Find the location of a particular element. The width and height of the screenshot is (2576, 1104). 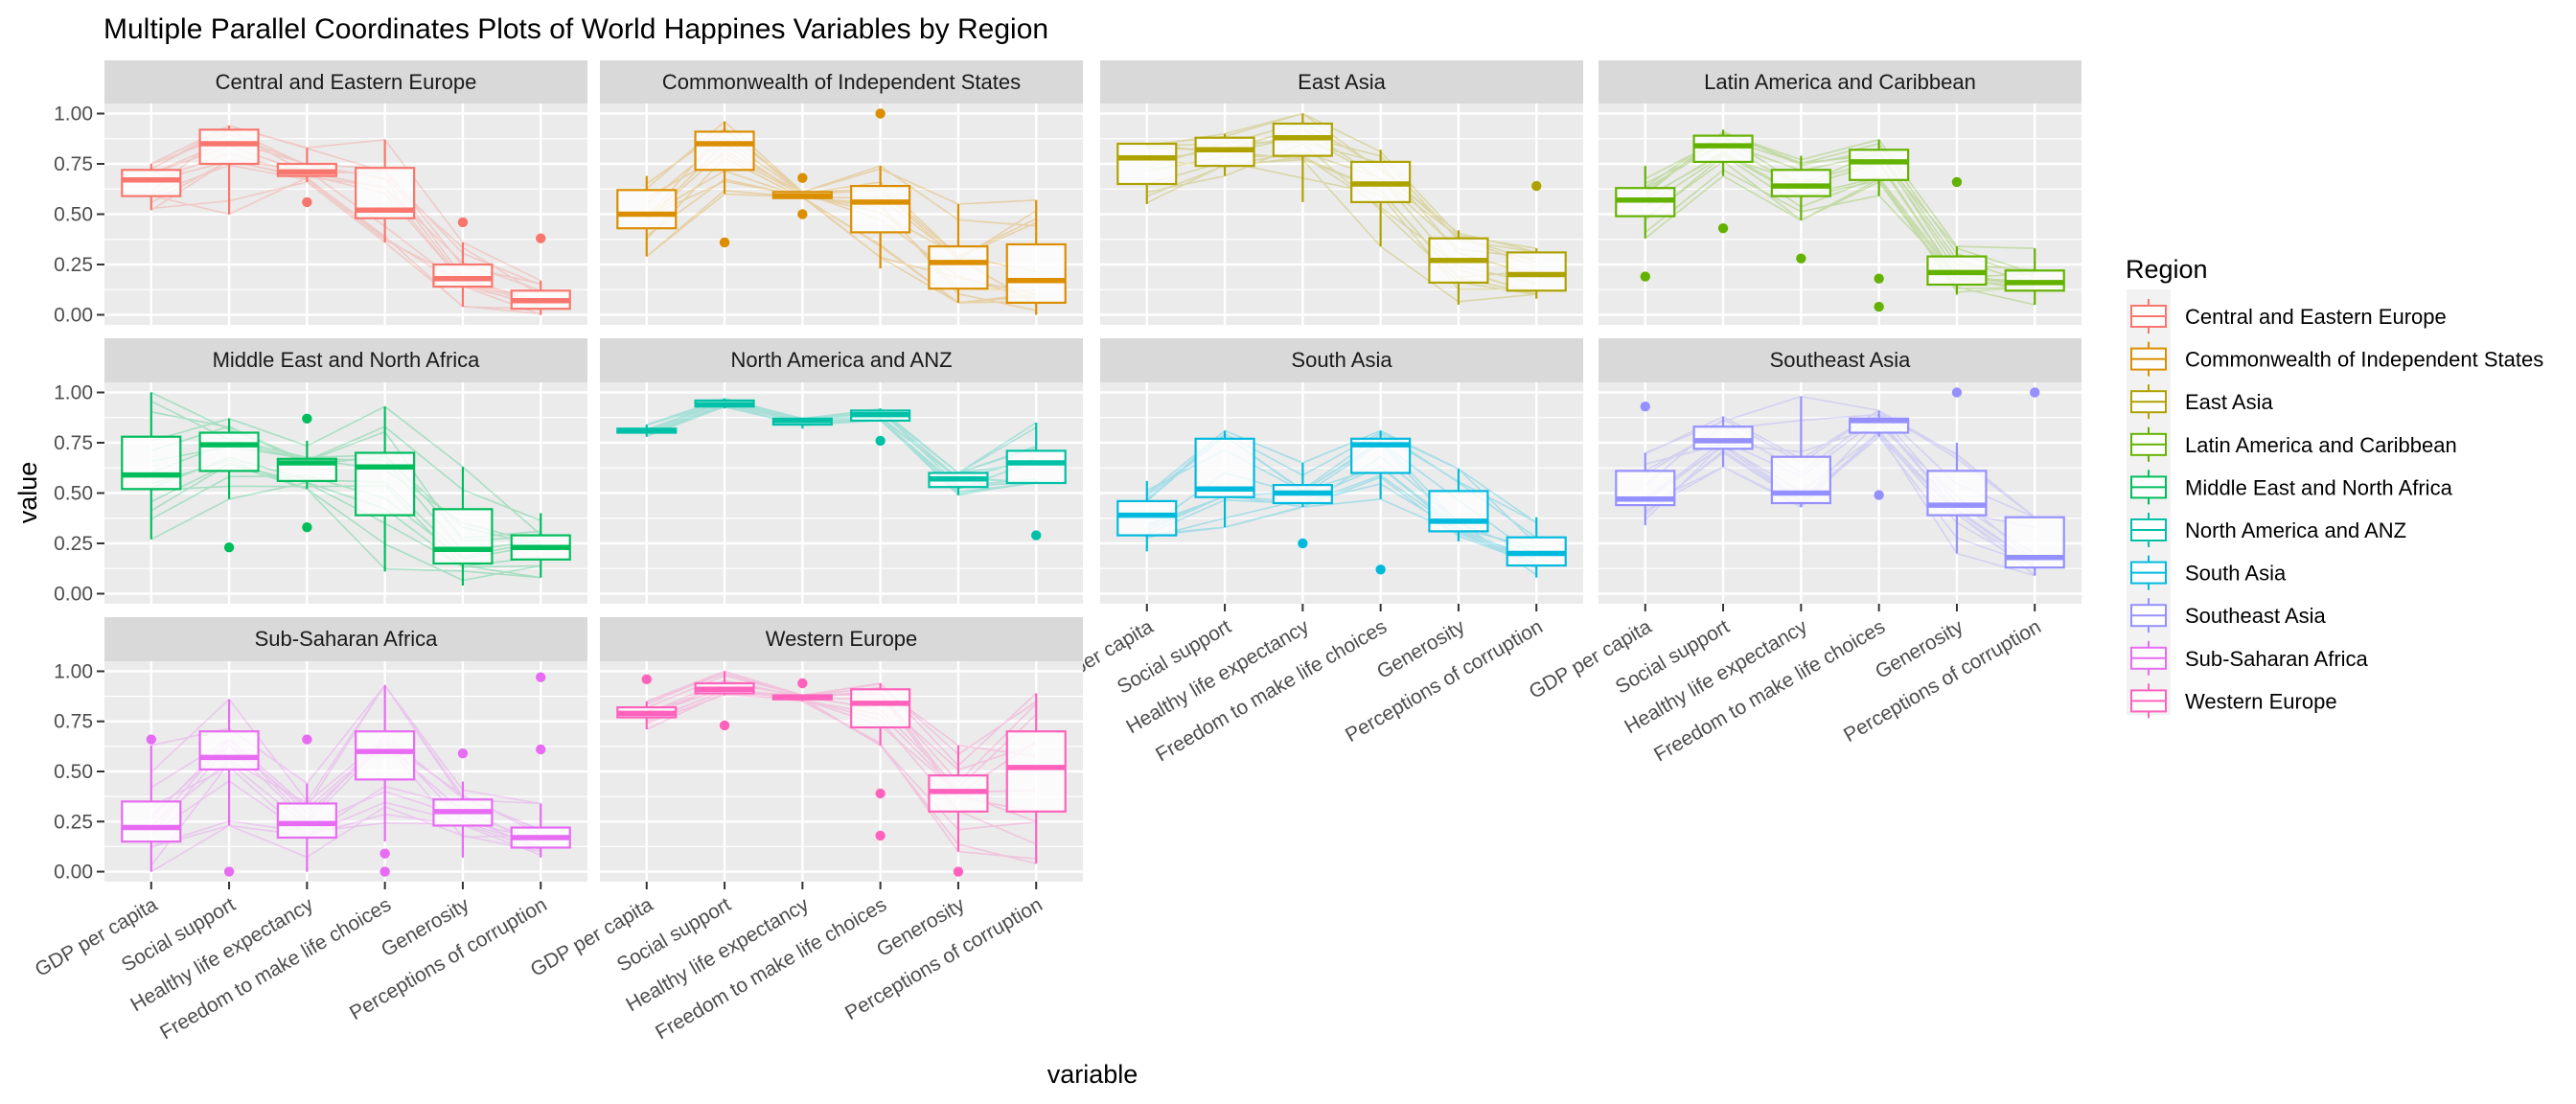

facet-panel: East Asia is located at coordinates (1341, 193).